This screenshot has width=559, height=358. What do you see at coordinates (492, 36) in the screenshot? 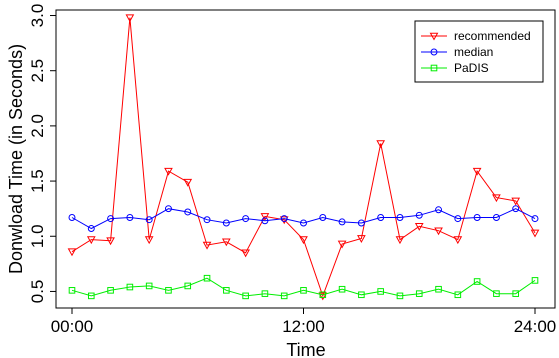
I see `legend-label: recommended` at bounding box center [492, 36].